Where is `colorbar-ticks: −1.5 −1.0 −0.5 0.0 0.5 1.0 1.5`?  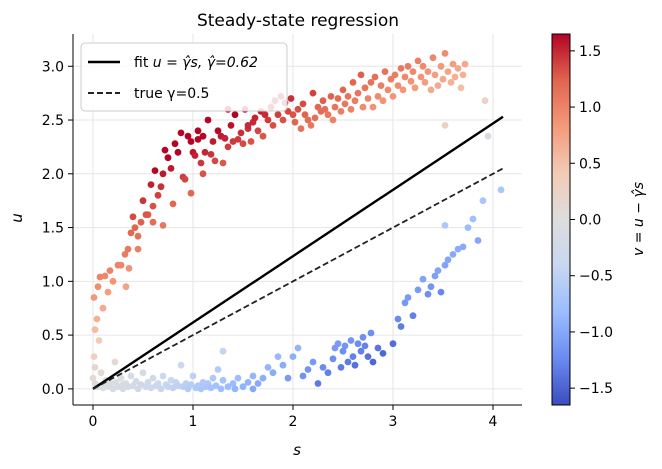 colorbar-ticks: −1.5 −1.0 −0.5 0.0 0.5 1.0 1.5 is located at coordinates (591, 220).